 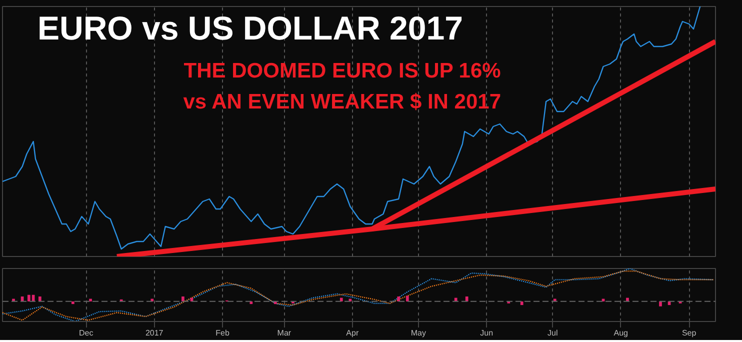 What do you see at coordinates (418, 333) in the screenshot?
I see `x-tick-label: May` at bounding box center [418, 333].